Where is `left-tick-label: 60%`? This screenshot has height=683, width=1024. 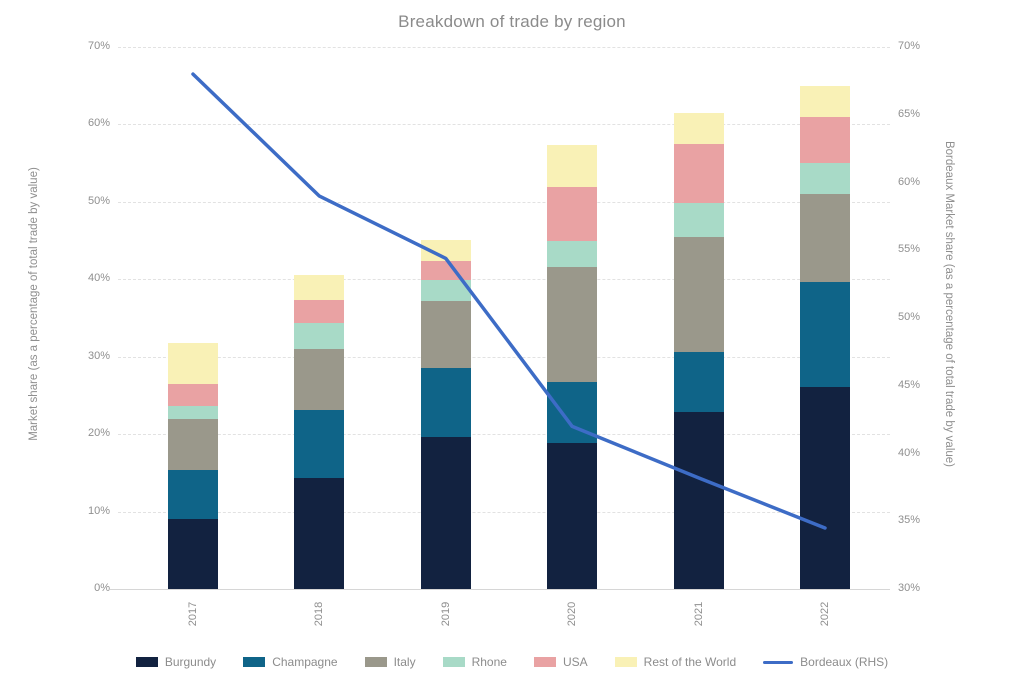
left-tick-label: 60% is located at coordinates (98, 123).